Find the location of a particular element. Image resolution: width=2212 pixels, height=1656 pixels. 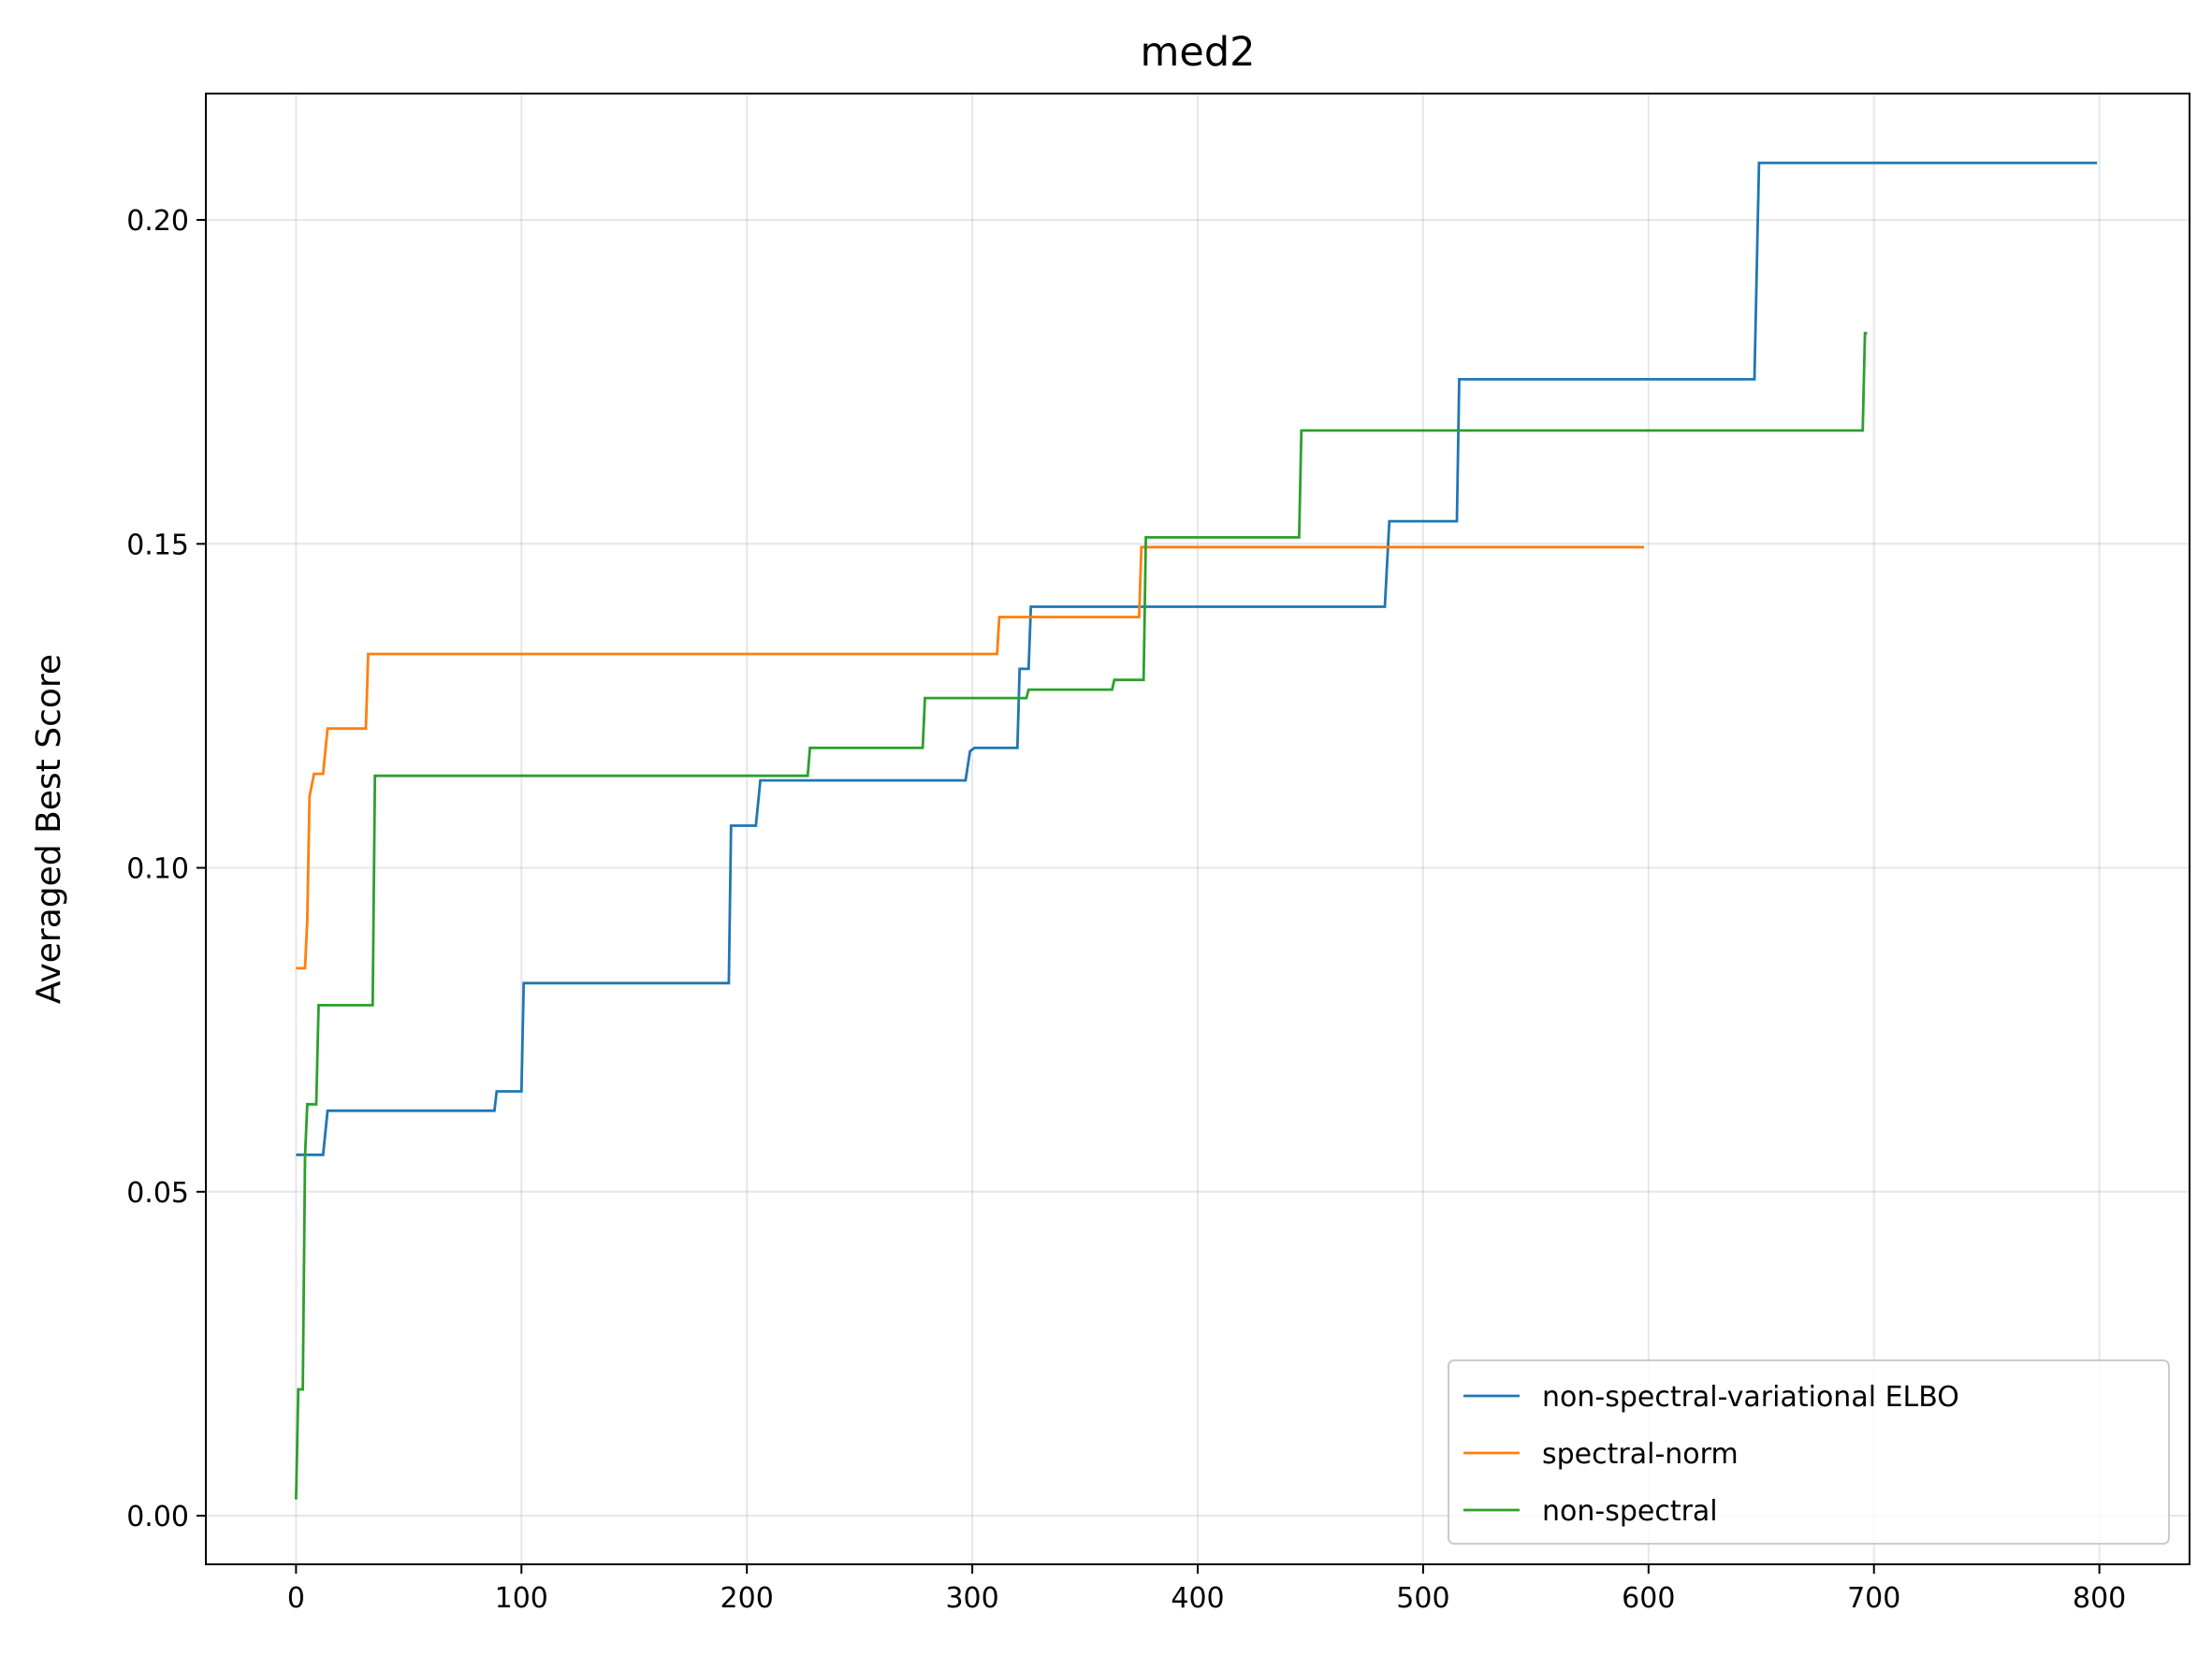

x-axis-ticks: 0 100 200 300 400 500 600 700 800 is located at coordinates (1206, 1590).